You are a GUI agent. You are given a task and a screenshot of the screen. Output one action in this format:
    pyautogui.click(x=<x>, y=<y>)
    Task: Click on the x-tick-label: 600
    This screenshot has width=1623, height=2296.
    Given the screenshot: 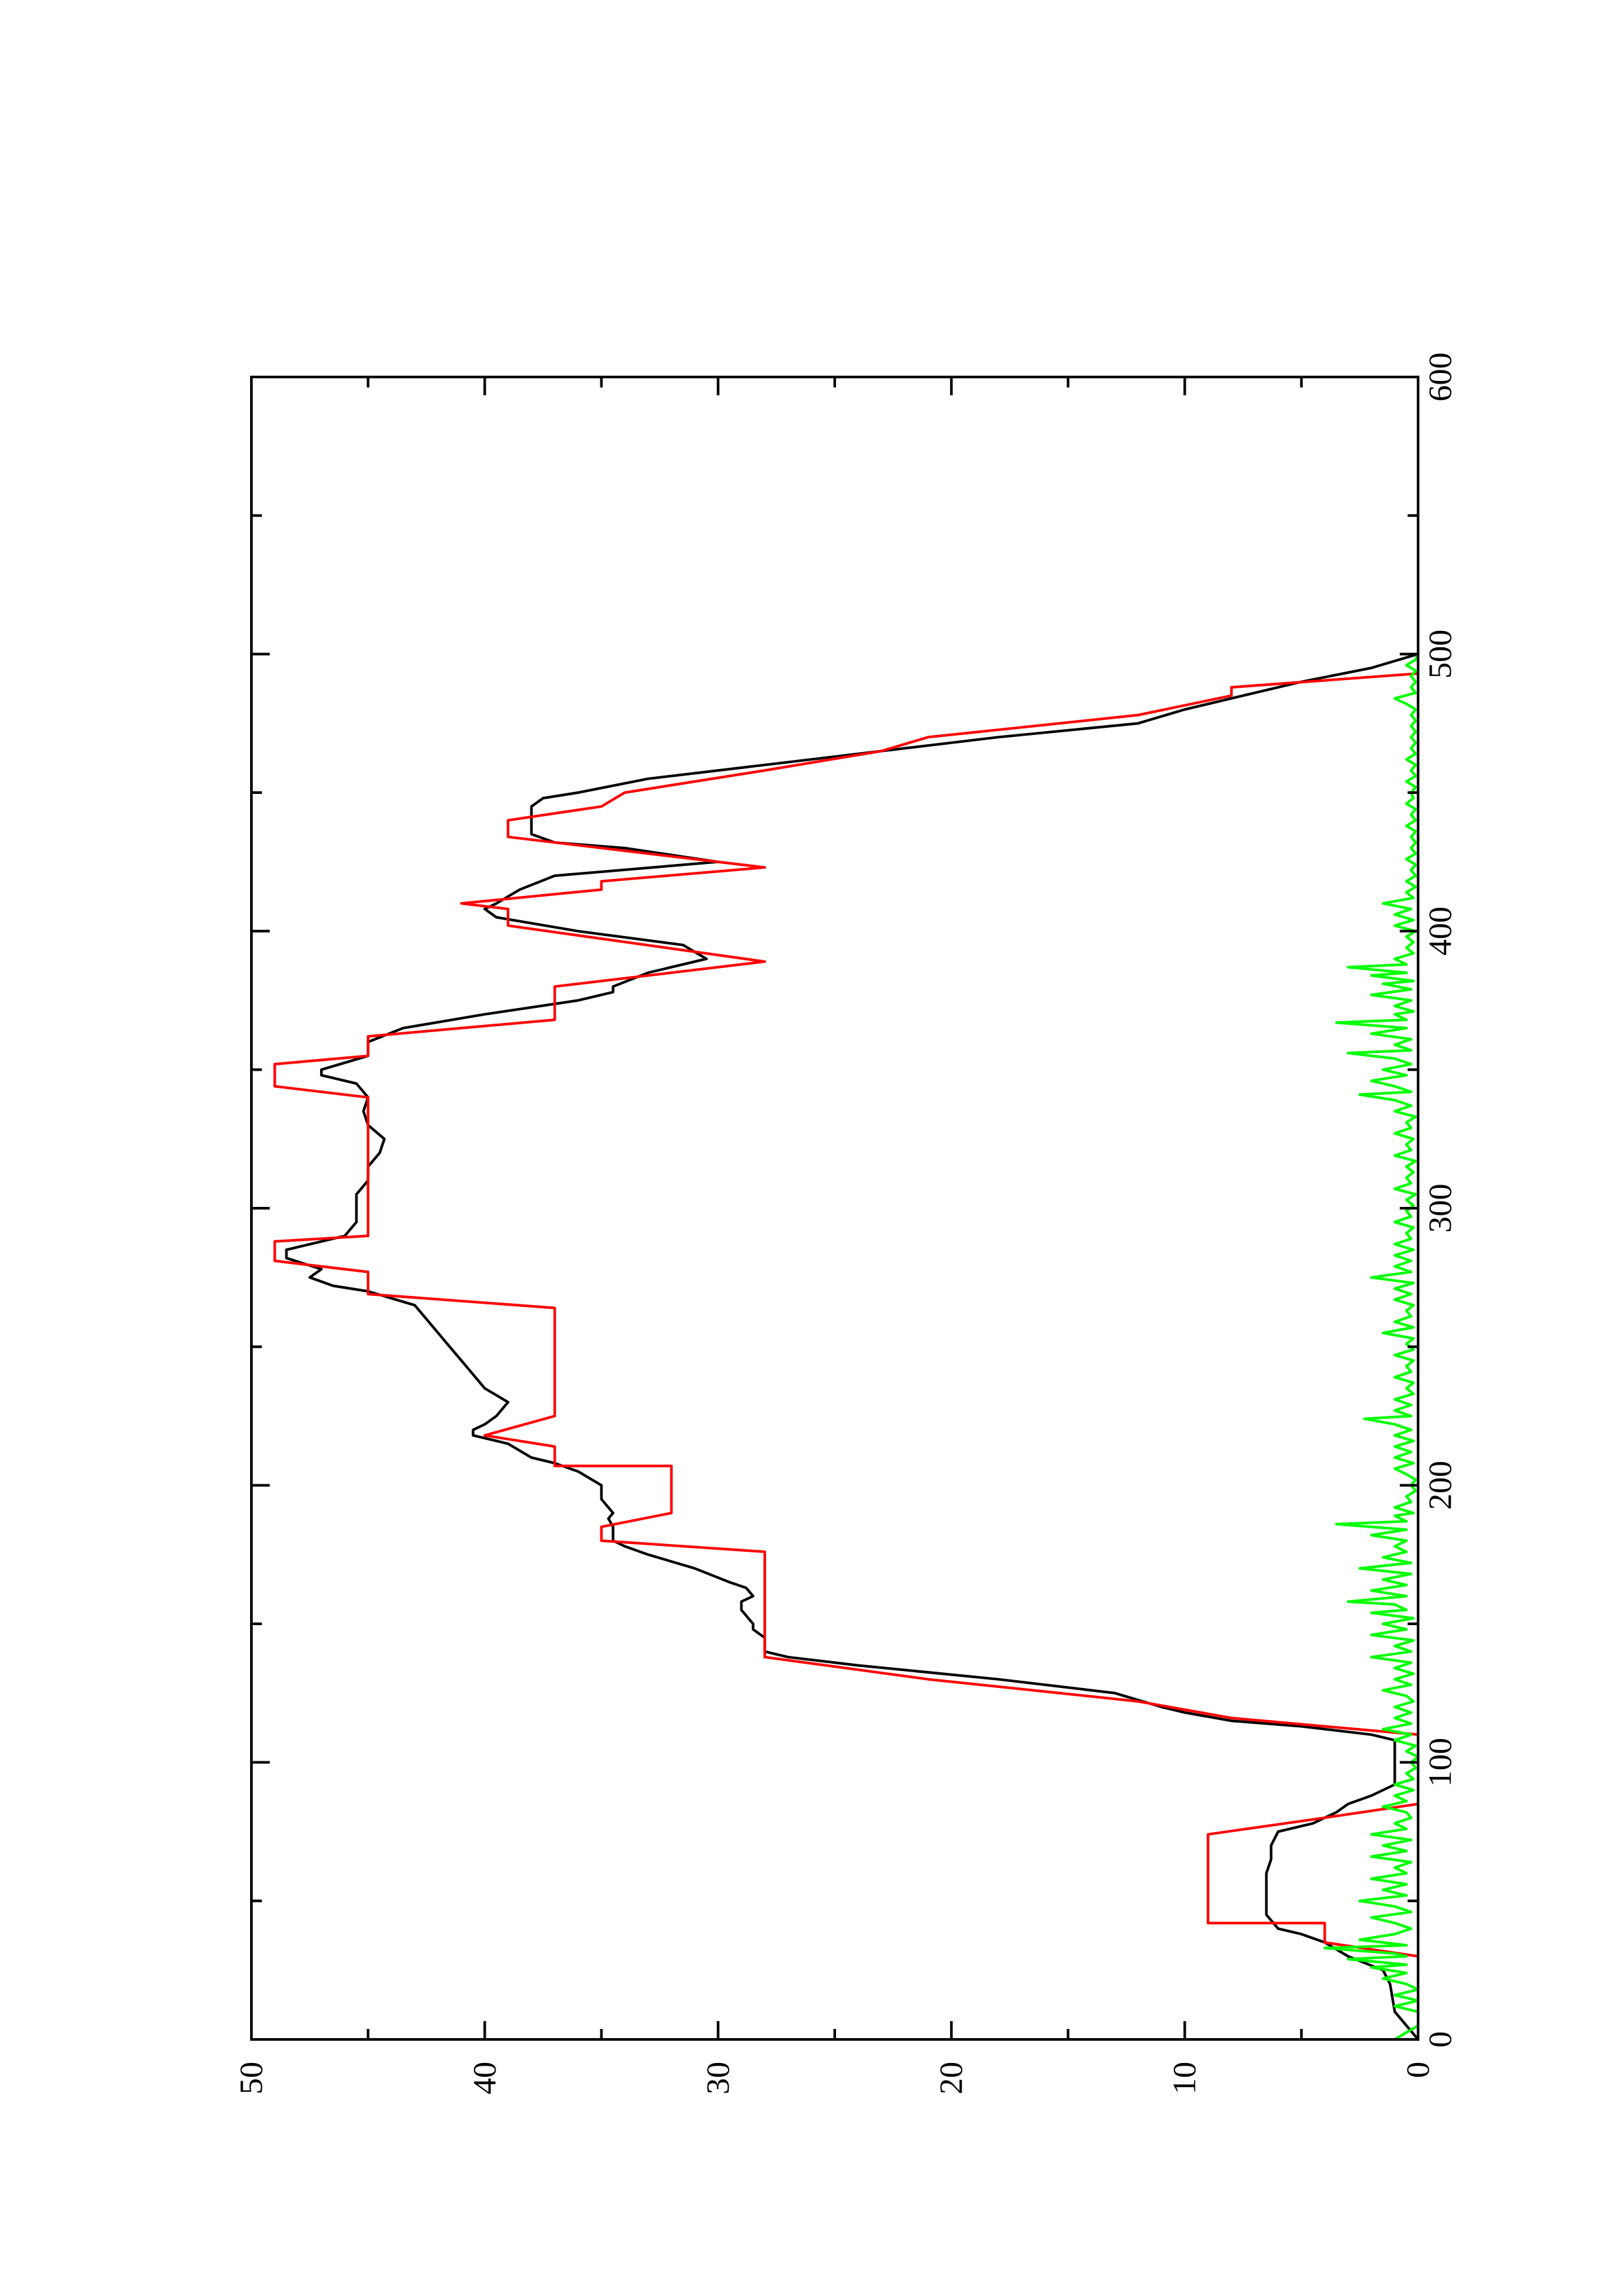 What is the action you would take?
    pyautogui.click(x=1439, y=377)
    